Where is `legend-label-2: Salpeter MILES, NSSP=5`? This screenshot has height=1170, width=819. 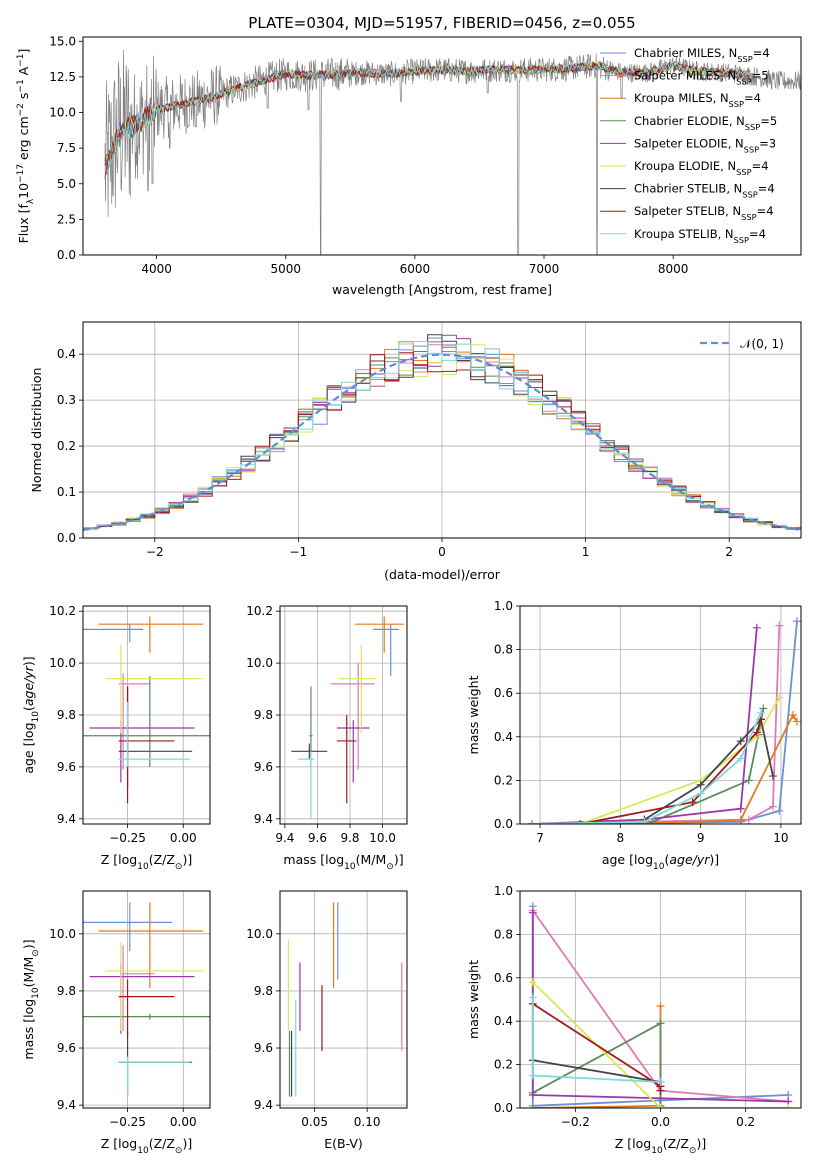
legend-label-2: Salpeter MILES, NSSP=5 is located at coordinates (701, 78).